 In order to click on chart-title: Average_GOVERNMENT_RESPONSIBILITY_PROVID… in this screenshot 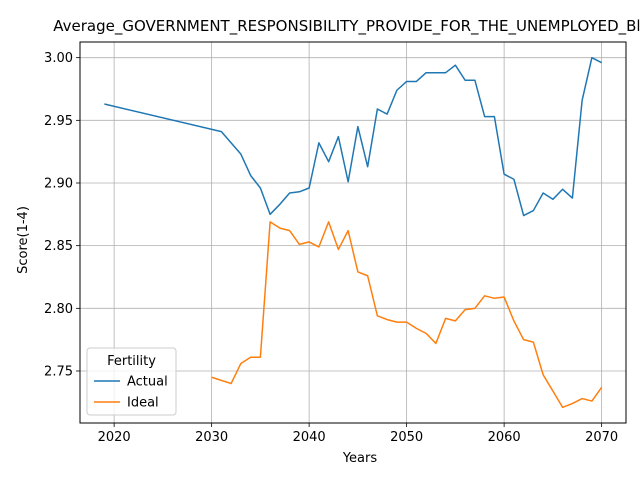, I will do `click(346, 26)`.